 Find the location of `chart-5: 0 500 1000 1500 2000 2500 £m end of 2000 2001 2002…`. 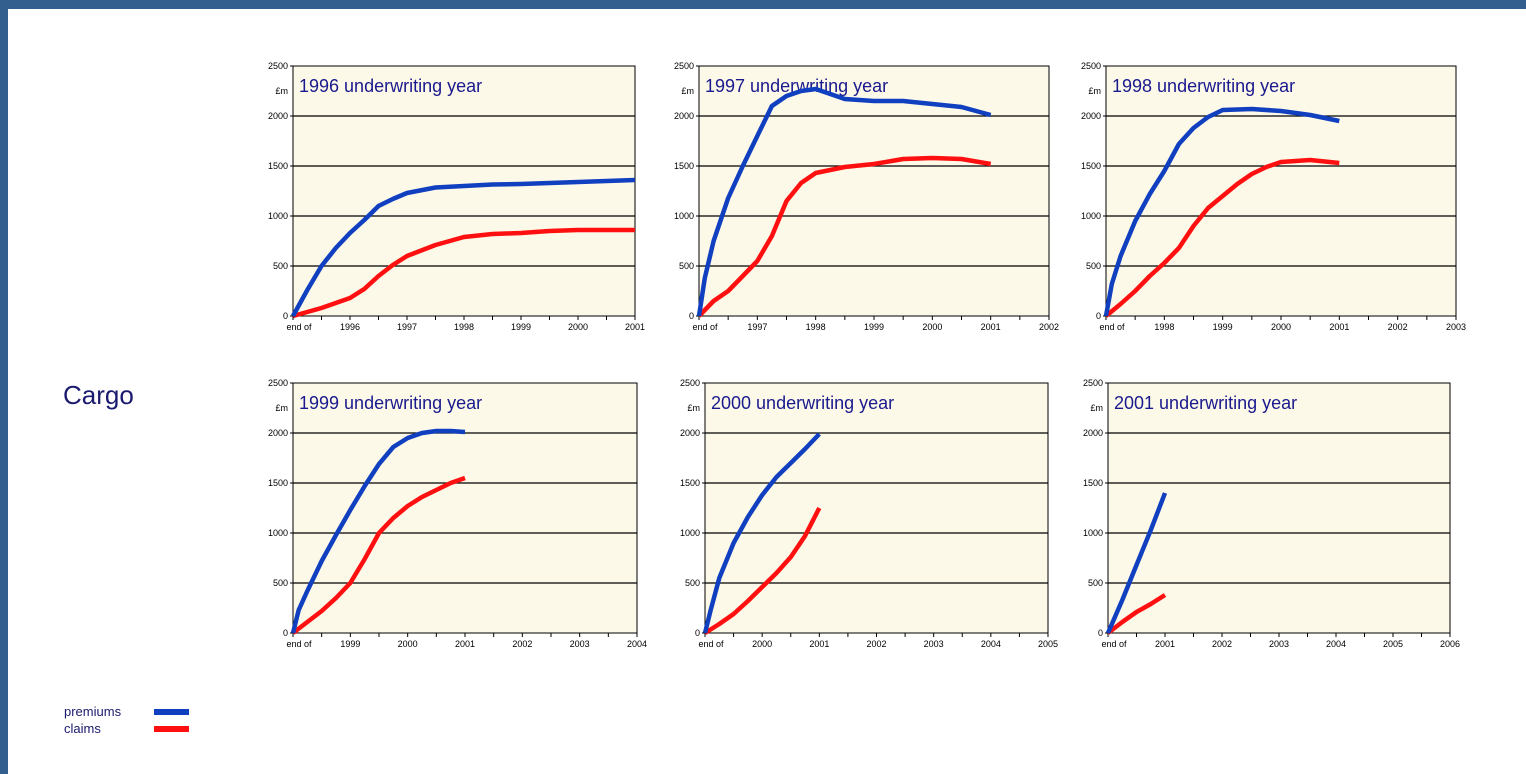

chart-5: 0 500 1000 1500 2000 2500 £m end of 2000 2001 2002… is located at coordinates (869, 513).